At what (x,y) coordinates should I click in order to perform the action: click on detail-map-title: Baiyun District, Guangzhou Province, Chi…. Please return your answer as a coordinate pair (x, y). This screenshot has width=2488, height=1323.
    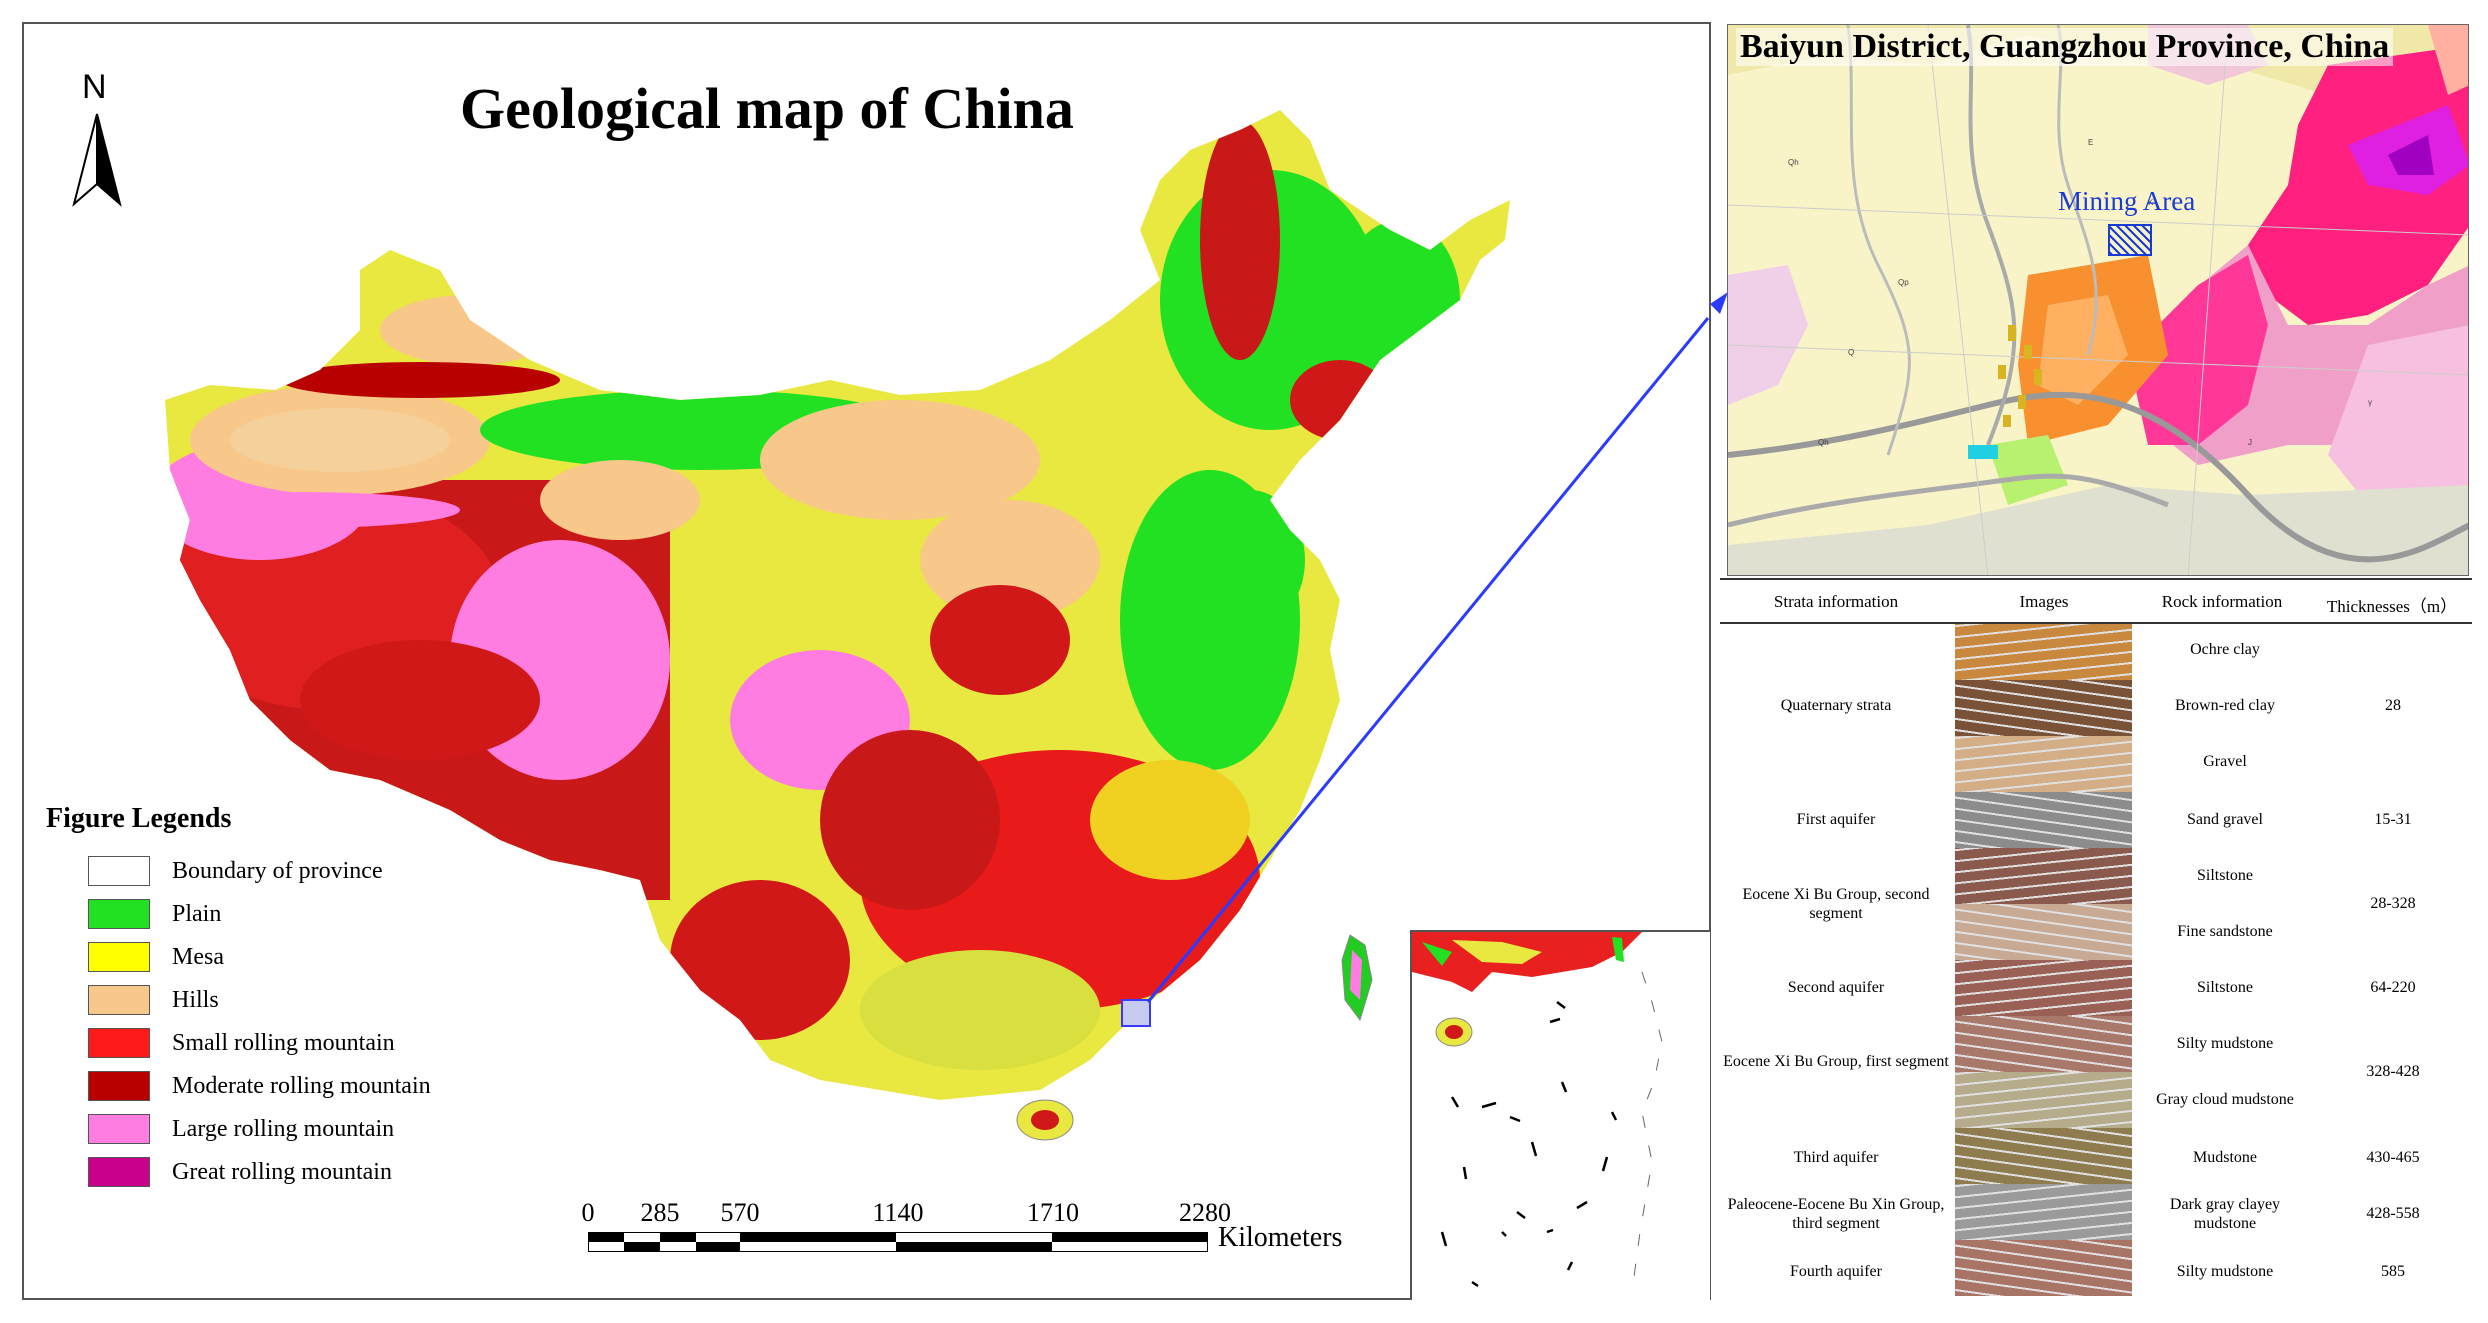
    Looking at the image, I should click on (2065, 47).